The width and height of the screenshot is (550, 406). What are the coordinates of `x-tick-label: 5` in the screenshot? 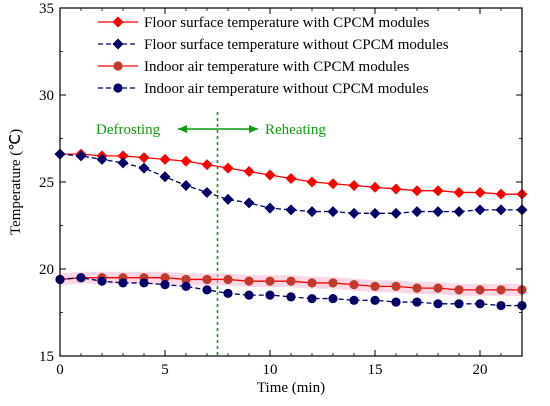 It's located at (165, 370).